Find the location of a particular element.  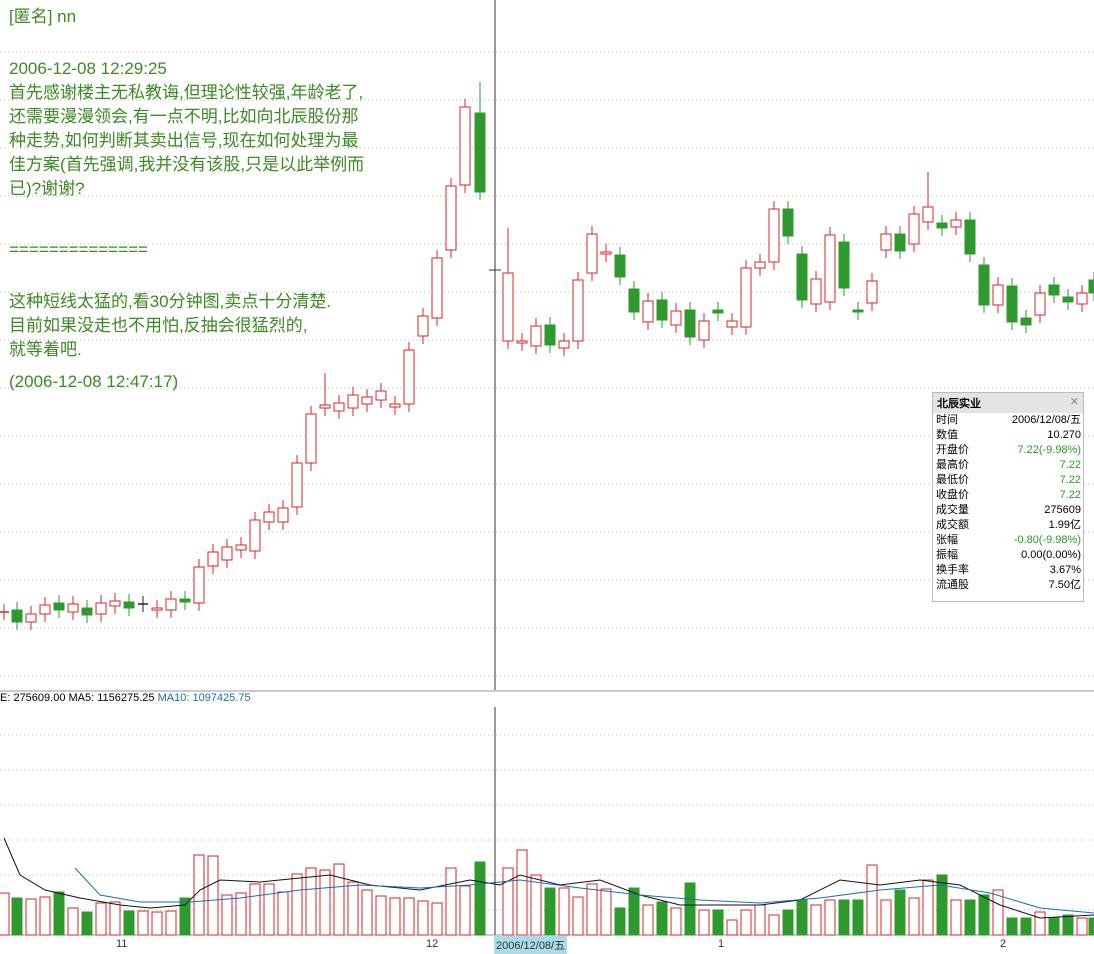

ma5: MA5: 1156275.25 is located at coordinates (111, 698).